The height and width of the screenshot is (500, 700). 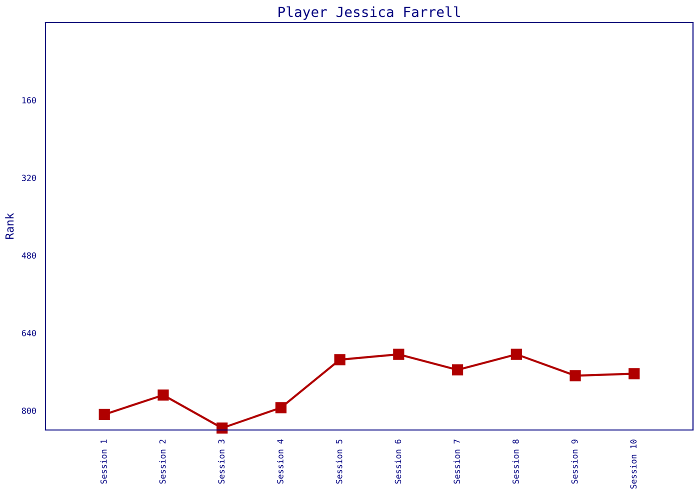 I want to click on x-tick-label: Session 2, so click(x=162, y=462).